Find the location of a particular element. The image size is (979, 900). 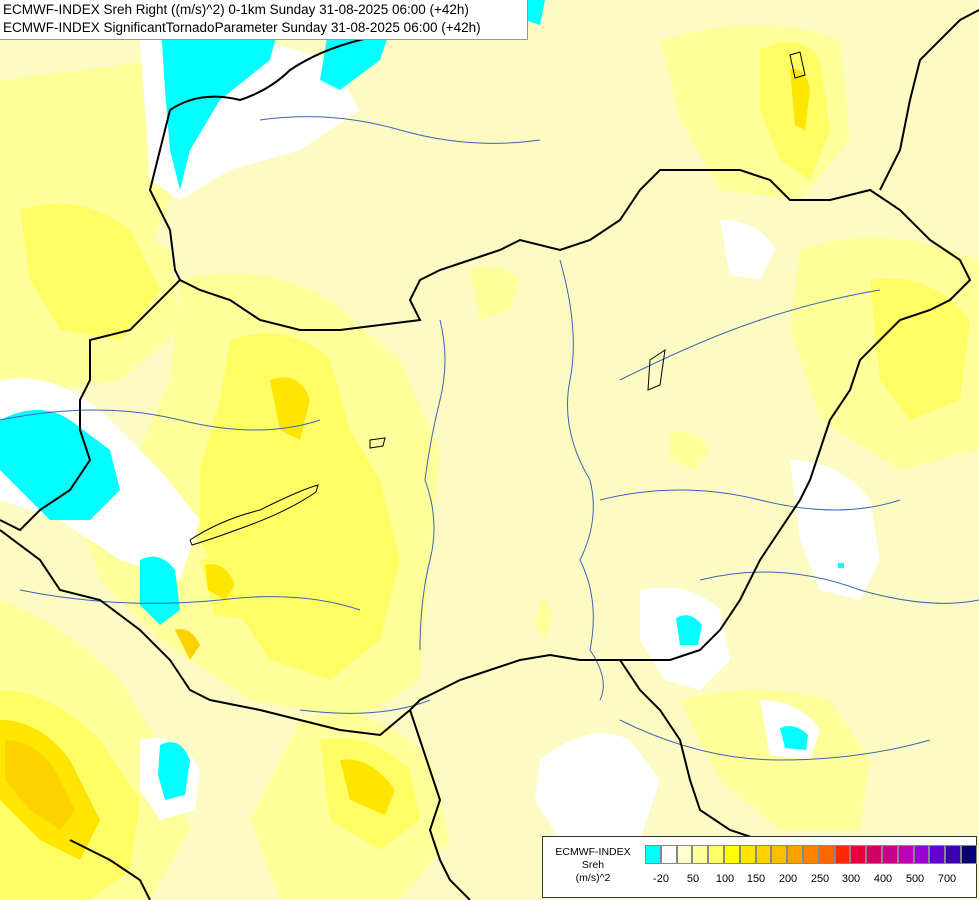

legend-tick-label: -20 is located at coordinates (661, 879).